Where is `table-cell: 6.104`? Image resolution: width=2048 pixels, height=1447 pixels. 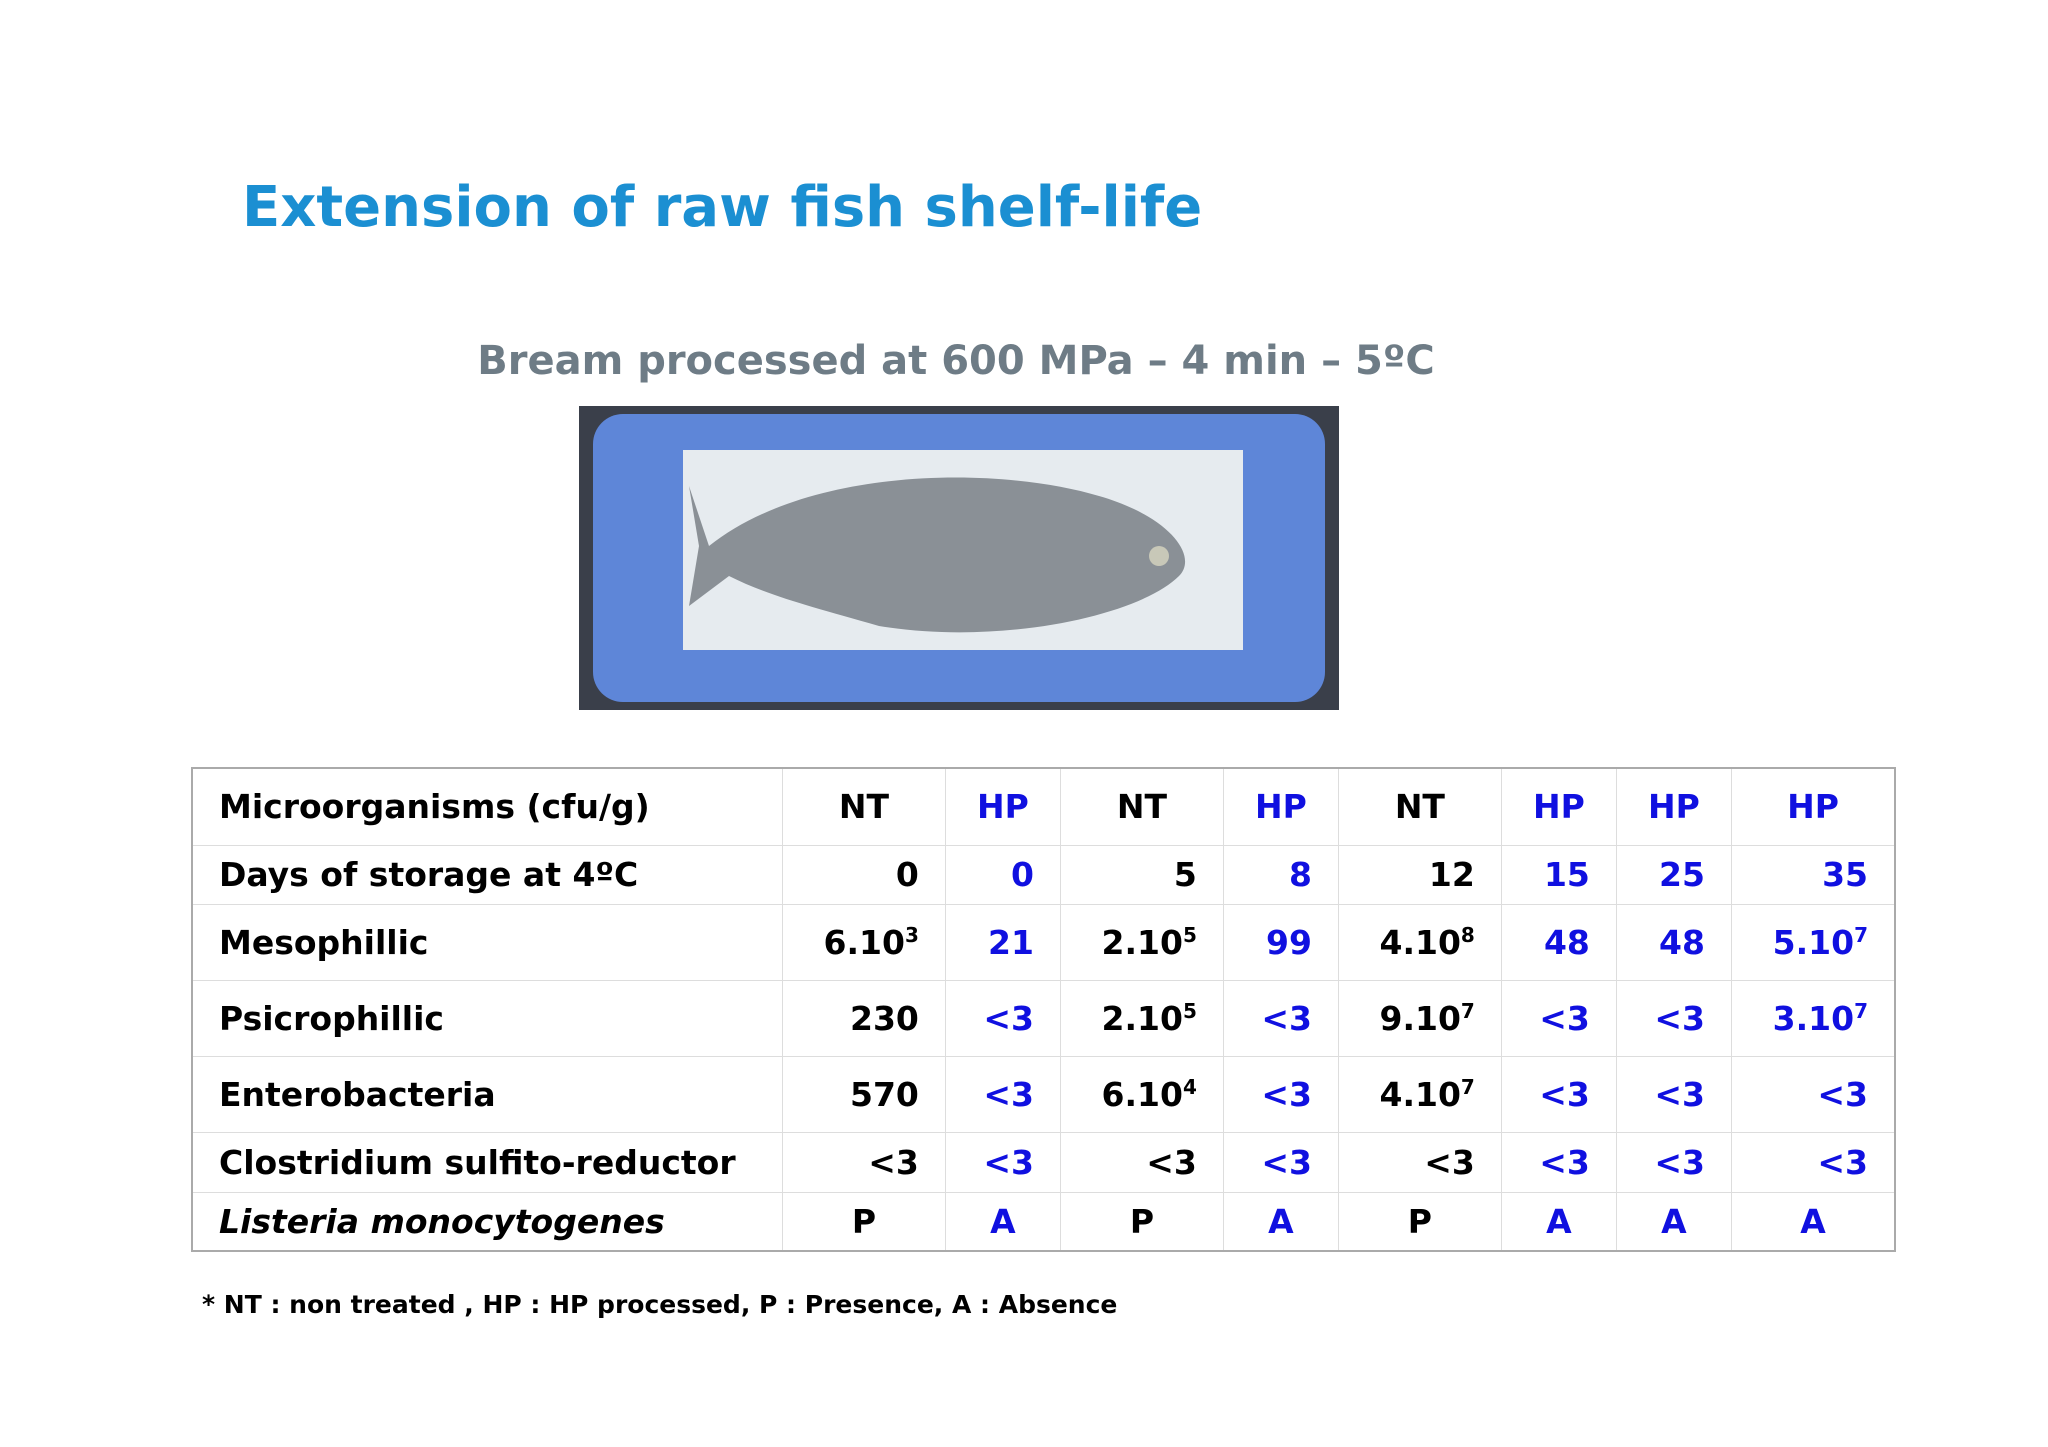 table-cell: 6.104 is located at coordinates (1141, 1094).